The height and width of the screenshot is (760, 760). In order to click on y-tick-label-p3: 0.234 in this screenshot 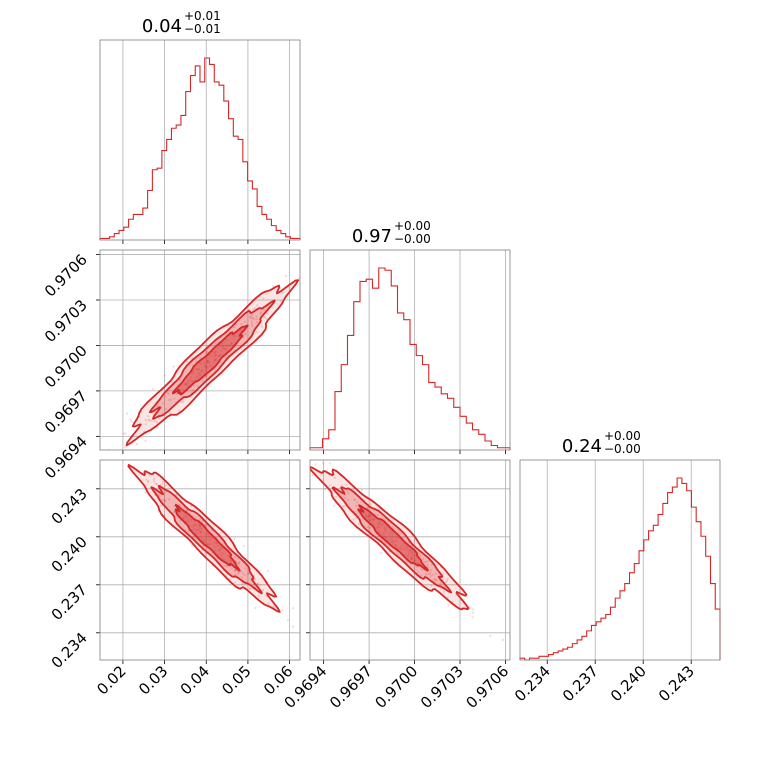, I will do `click(69, 650)`.